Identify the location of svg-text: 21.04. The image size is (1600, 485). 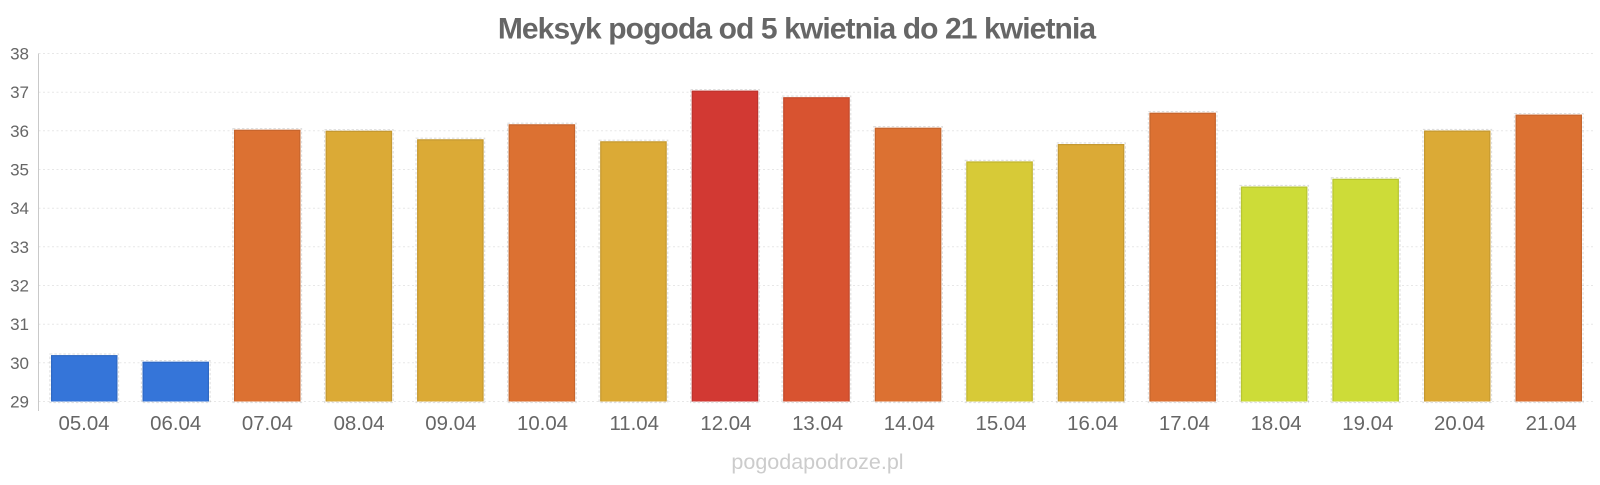
(1551, 424).